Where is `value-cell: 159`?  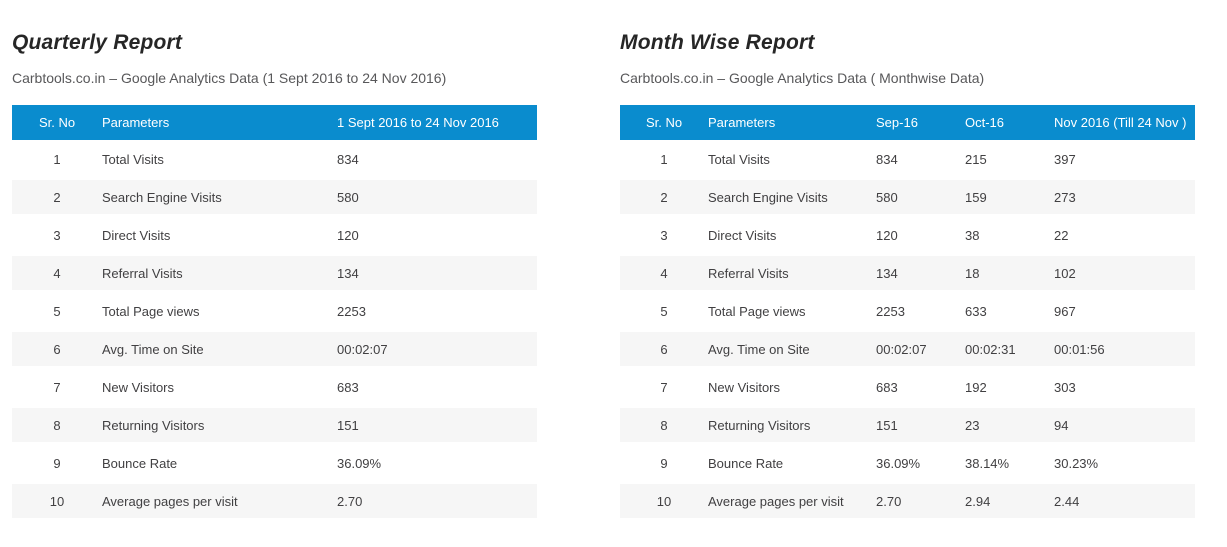 value-cell: 159 is located at coordinates (976, 197).